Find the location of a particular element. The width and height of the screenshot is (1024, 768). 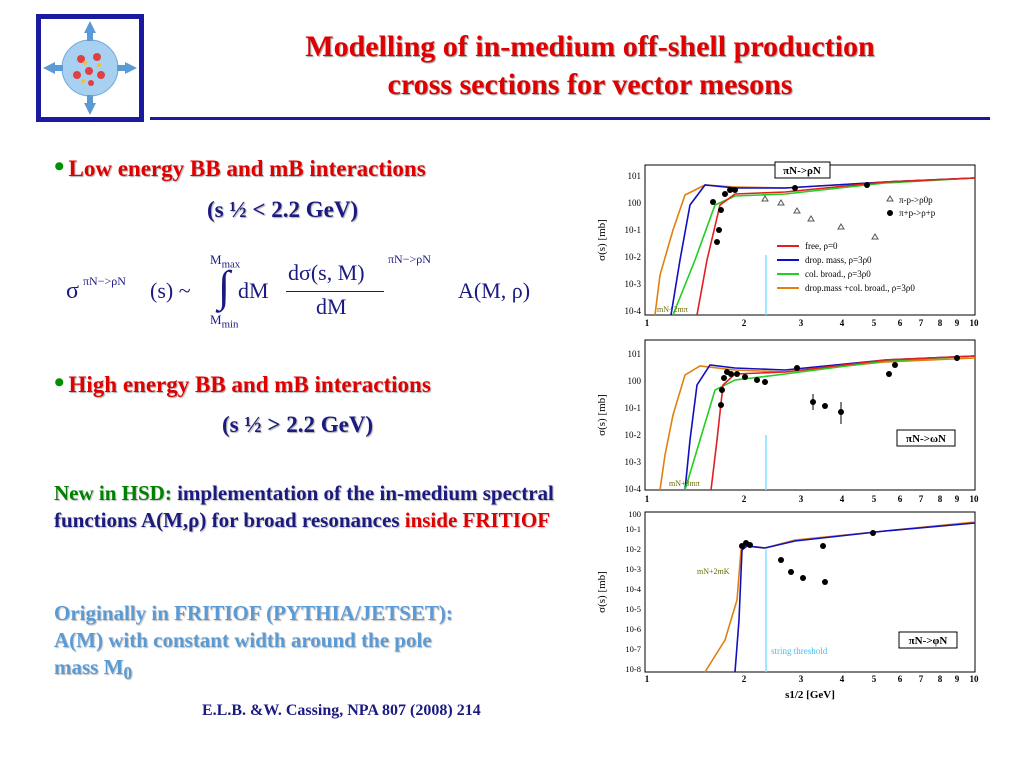

chart-rho-threshold-label: mN+2mπ is located at coordinates (672, 309).